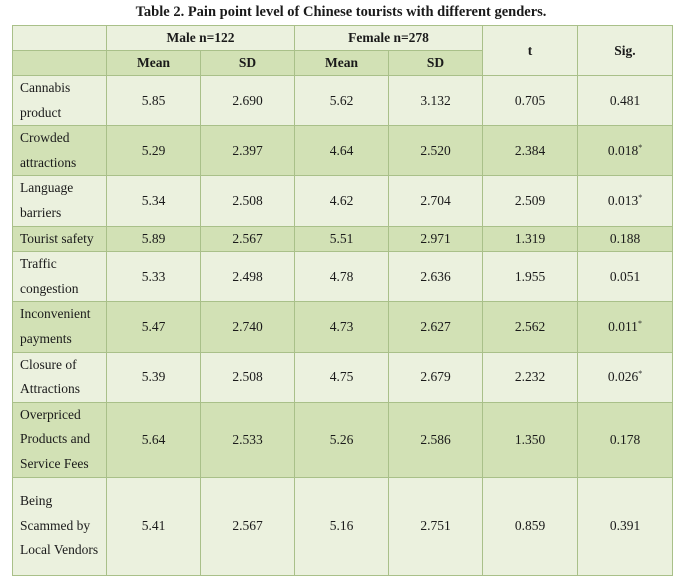 Image resolution: width=682 pixels, height=582 pixels. What do you see at coordinates (59, 239) in the screenshot?
I see `row-label: Tourist safety` at bounding box center [59, 239].